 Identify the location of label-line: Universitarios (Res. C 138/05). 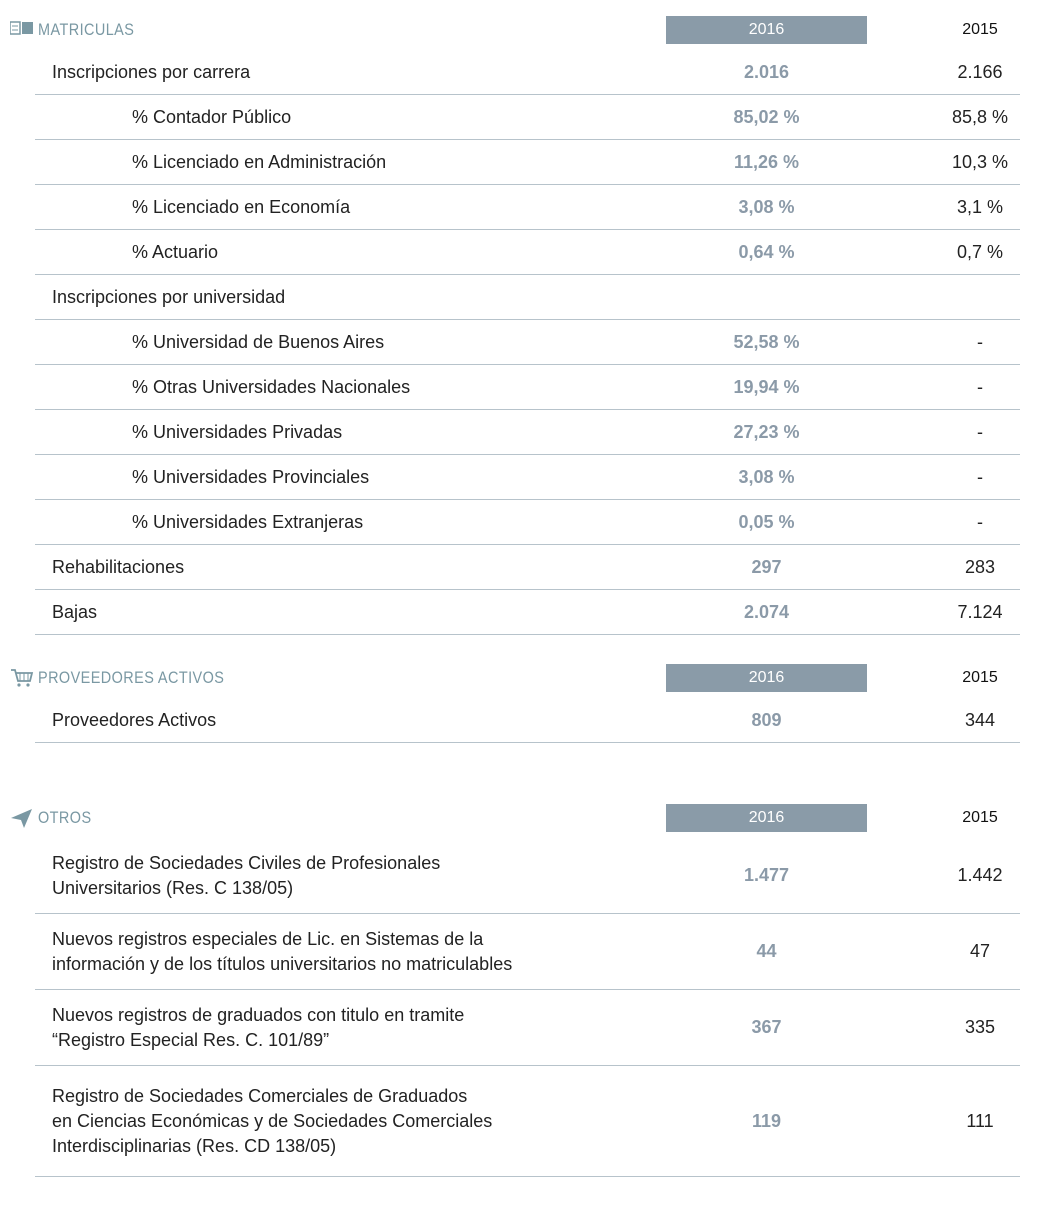
(173, 887).